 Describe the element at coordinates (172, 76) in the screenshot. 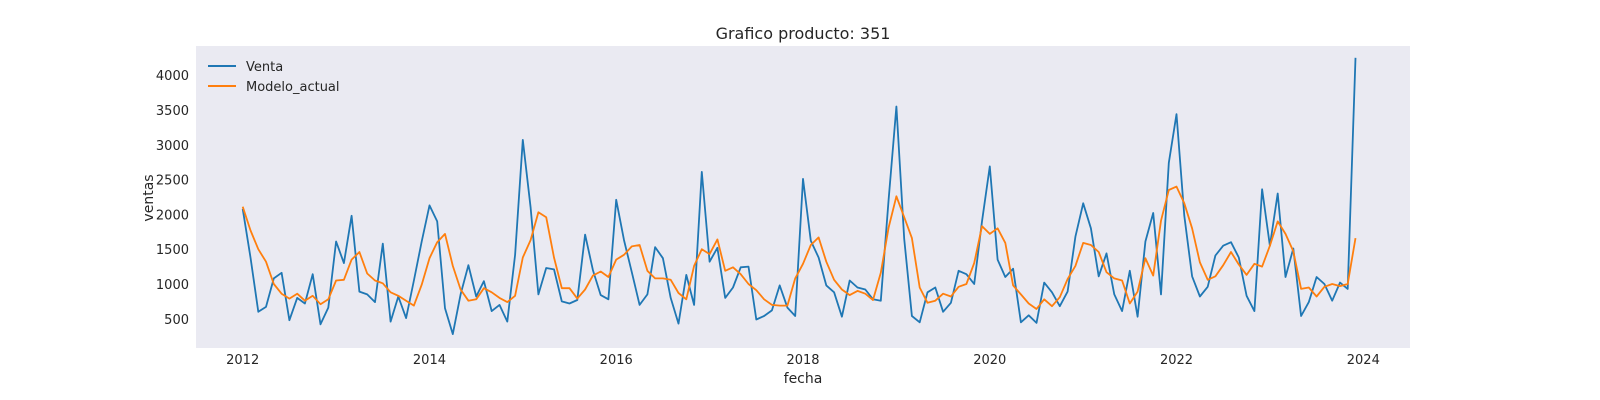

I see `y-tick-label: 4000` at that location.